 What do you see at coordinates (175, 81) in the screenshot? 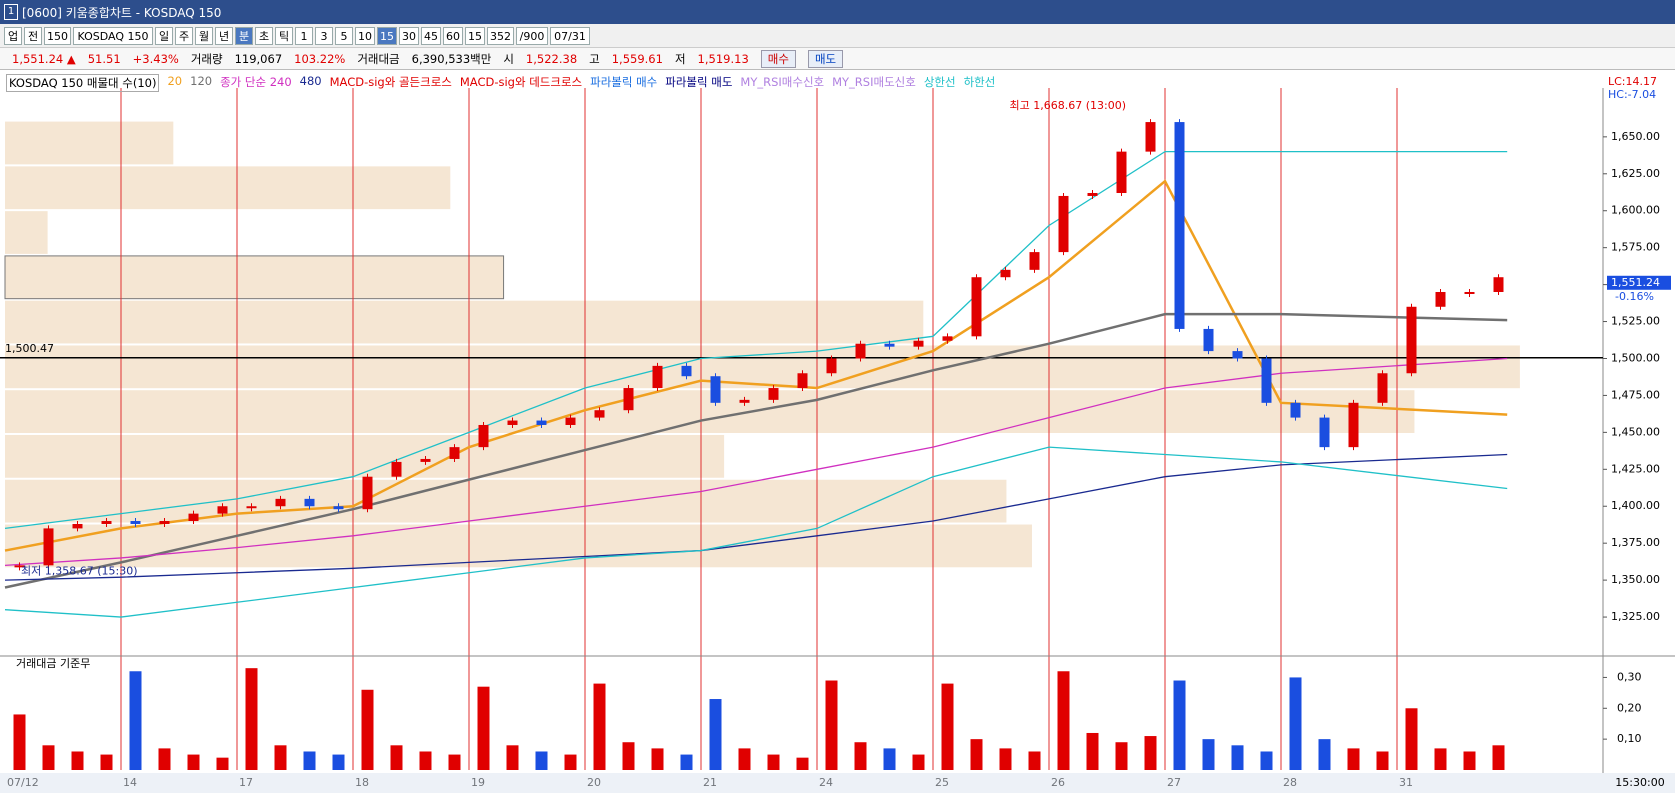
I see `legend-entry: 20` at bounding box center [175, 81].